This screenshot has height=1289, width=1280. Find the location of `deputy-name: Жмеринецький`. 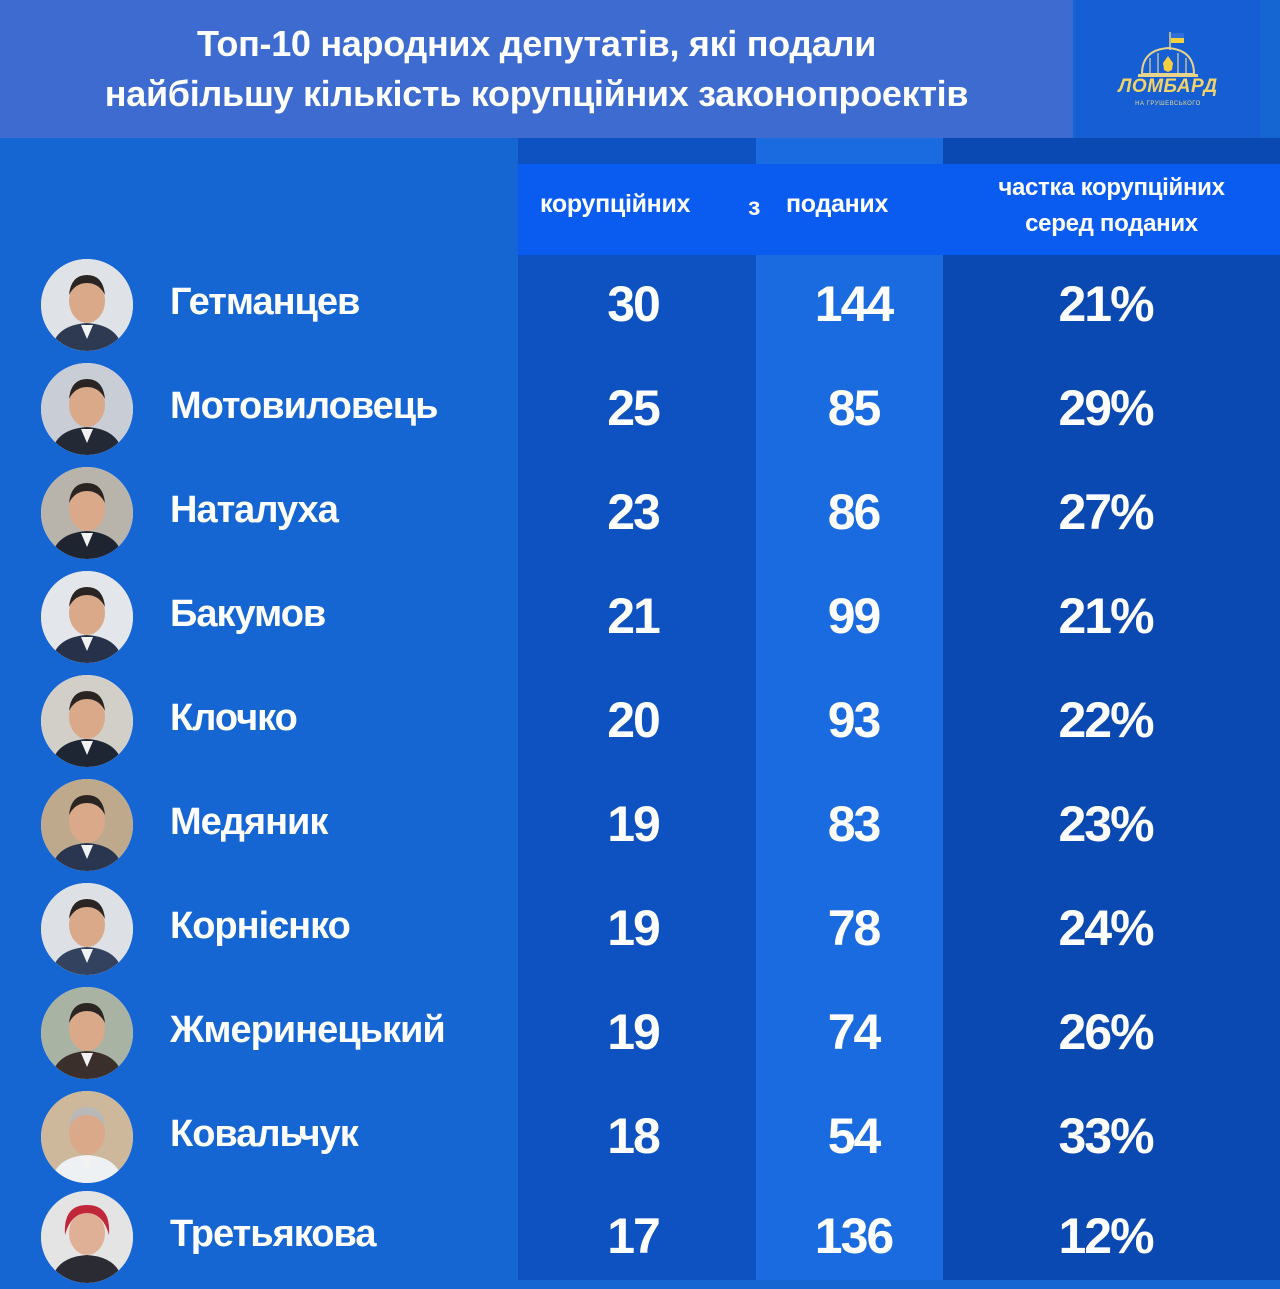

deputy-name: Жмеринецький is located at coordinates (308, 1030).